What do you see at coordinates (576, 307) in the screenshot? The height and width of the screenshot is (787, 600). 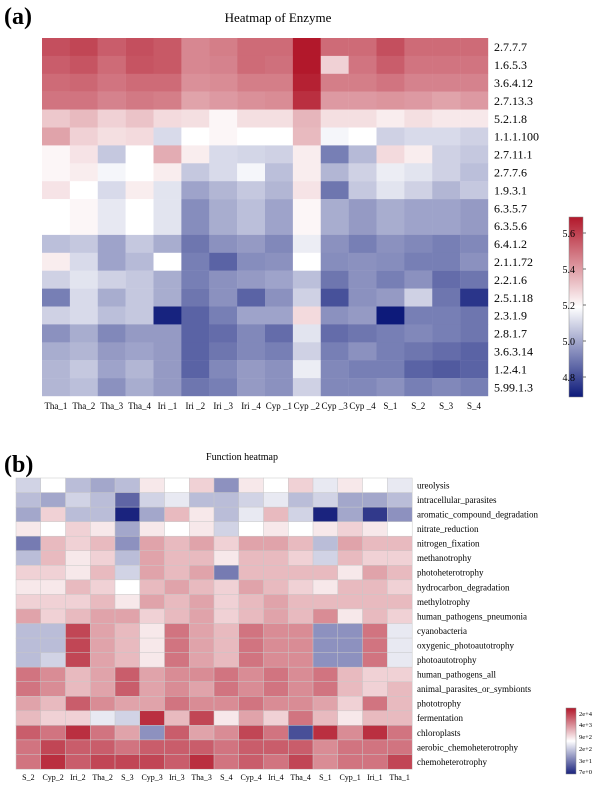 I see `panel-a-colorbar-gradient` at bounding box center [576, 307].